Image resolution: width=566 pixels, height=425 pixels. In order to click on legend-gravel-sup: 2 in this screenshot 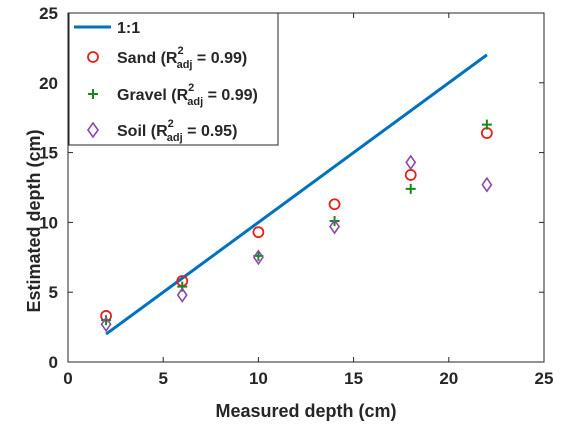, I will do `click(191, 88)`.